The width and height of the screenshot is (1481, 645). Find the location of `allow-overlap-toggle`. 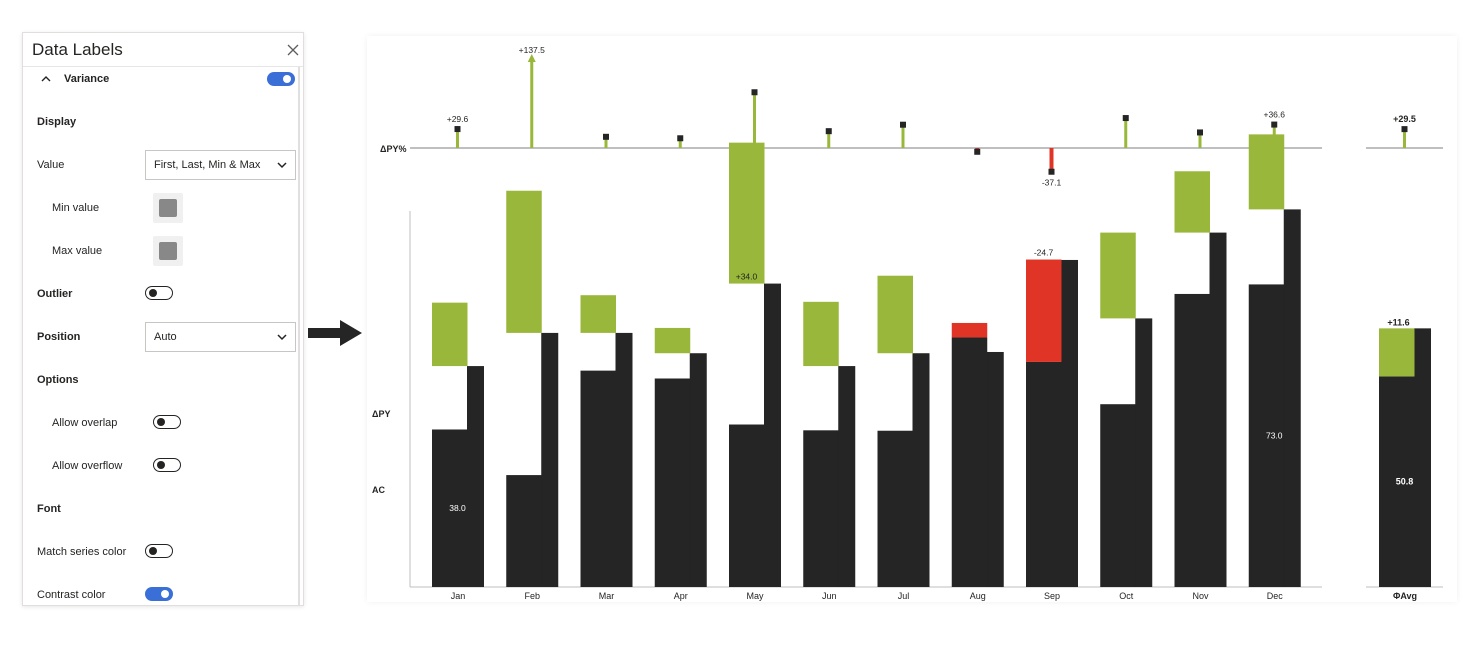

allow-overlap-toggle is located at coordinates (167, 422).